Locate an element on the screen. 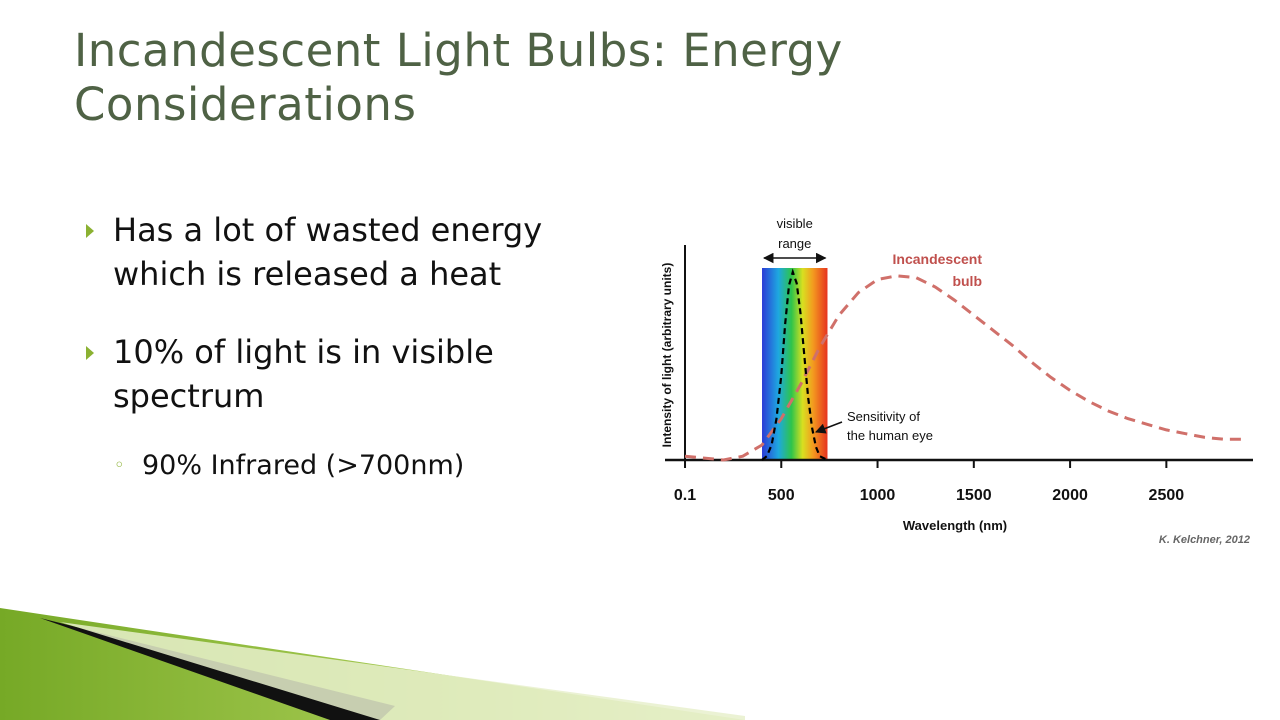 This screenshot has height=720, width=1280. bullet-text: 10% of light is in visible spectrum is located at coordinates (303, 374).